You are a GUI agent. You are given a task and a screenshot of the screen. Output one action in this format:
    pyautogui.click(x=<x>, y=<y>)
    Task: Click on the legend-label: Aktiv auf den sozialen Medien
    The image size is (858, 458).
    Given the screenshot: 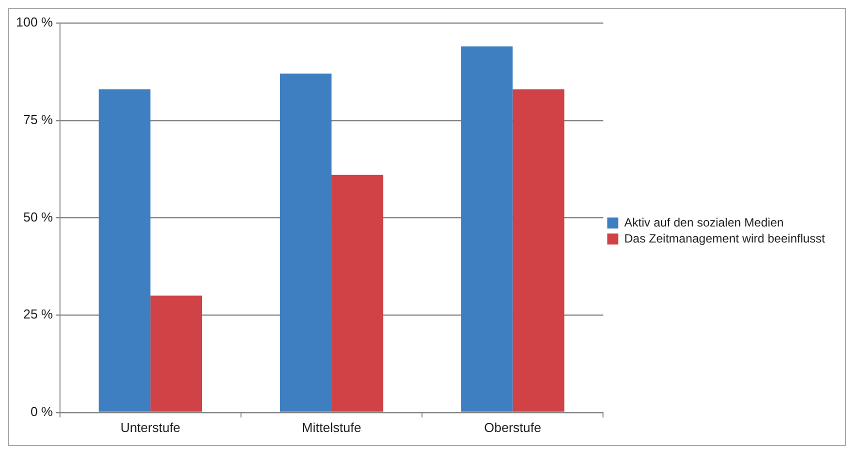 What is the action you would take?
    pyautogui.click(x=704, y=222)
    